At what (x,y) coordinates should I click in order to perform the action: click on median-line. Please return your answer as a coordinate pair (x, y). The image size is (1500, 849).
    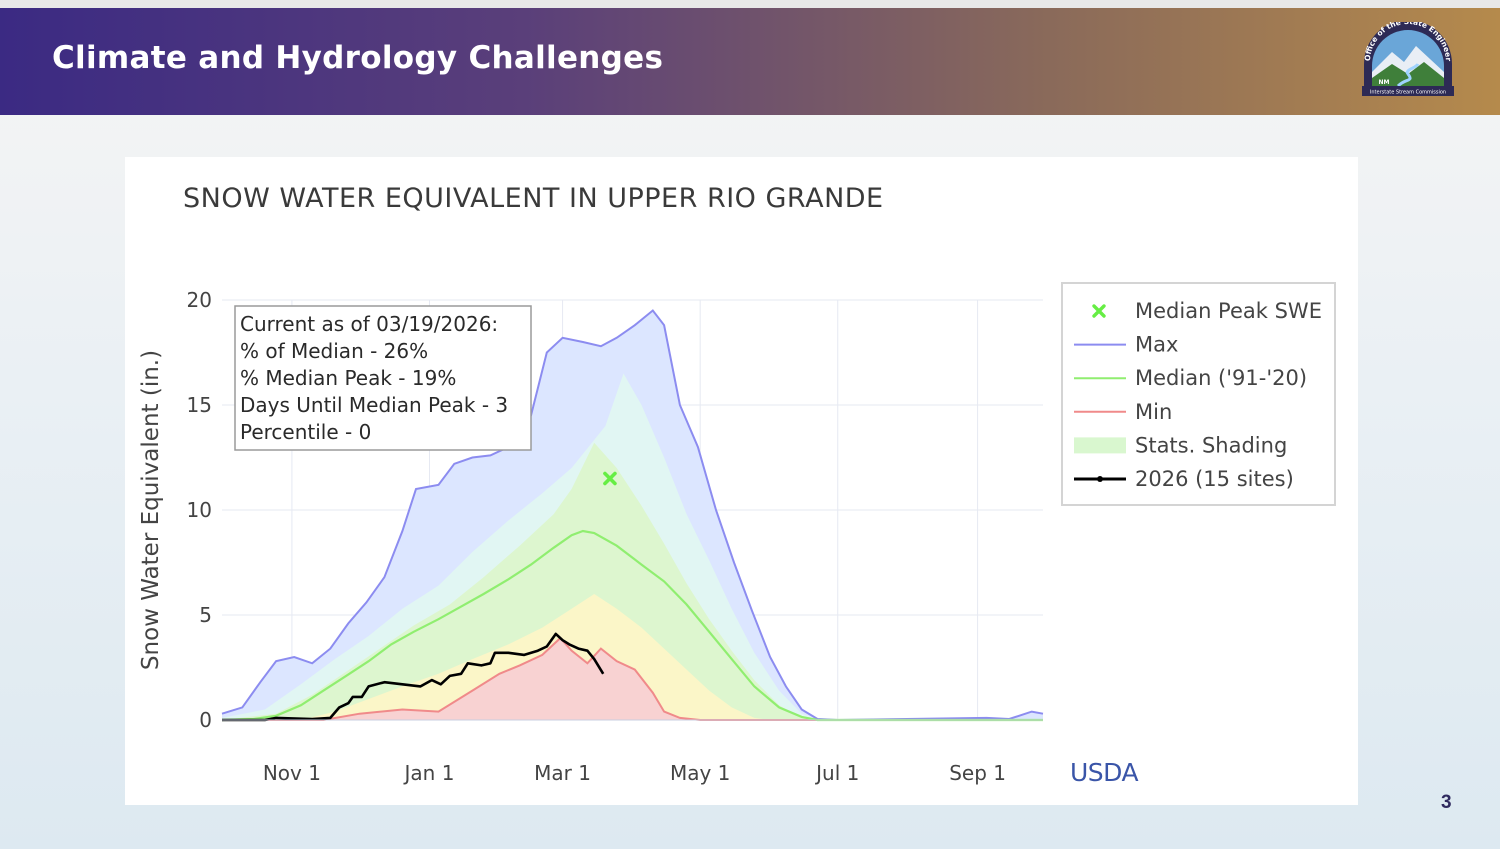
    Looking at the image, I should click on (632, 625).